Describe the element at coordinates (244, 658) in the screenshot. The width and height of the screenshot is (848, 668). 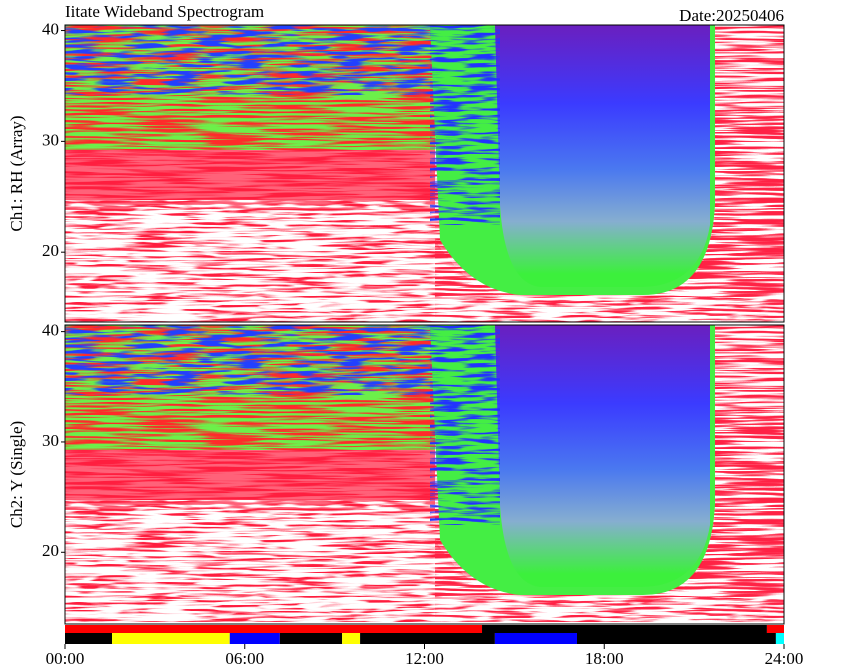
I see `x-tick-label: 06:00` at that location.